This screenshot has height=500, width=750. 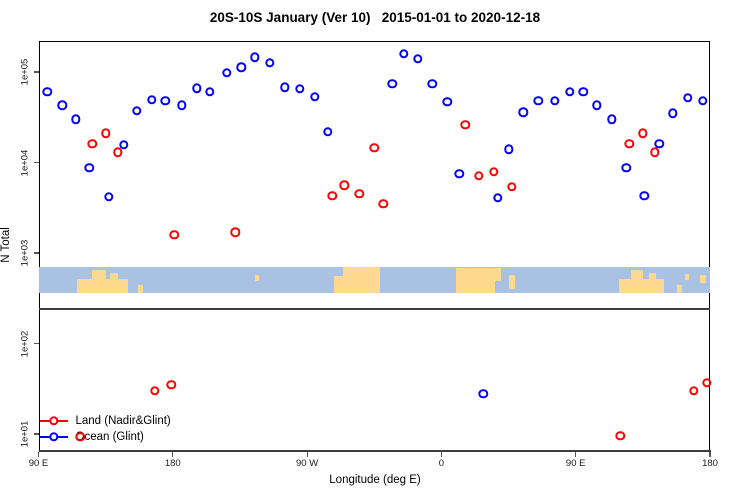 I want to click on legend-item-ocean: Ocean (Glint), so click(x=105, y=437).